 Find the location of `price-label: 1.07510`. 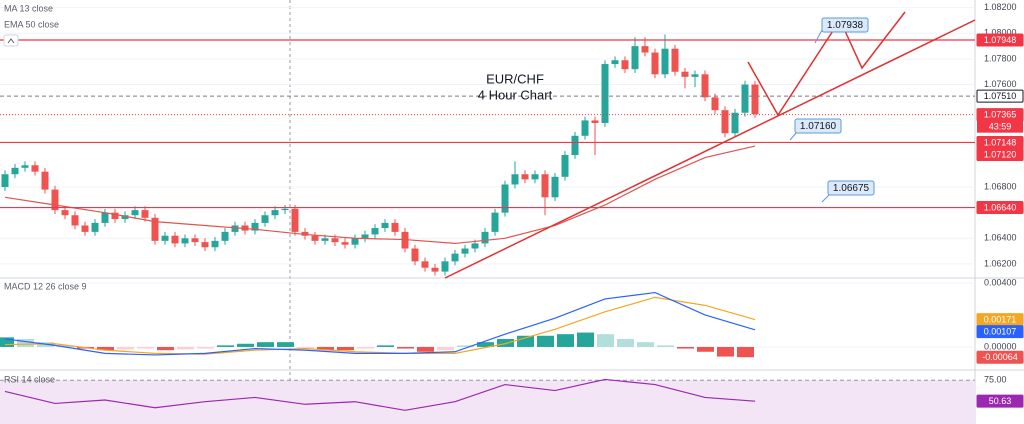

price-label: 1.07510 is located at coordinates (1000, 96).